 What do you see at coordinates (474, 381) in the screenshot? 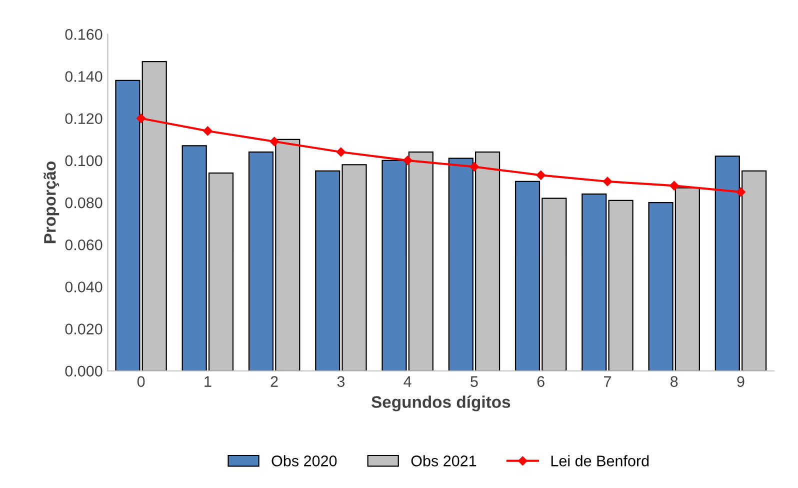
I see `x-tick-label: 5` at bounding box center [474, 381].